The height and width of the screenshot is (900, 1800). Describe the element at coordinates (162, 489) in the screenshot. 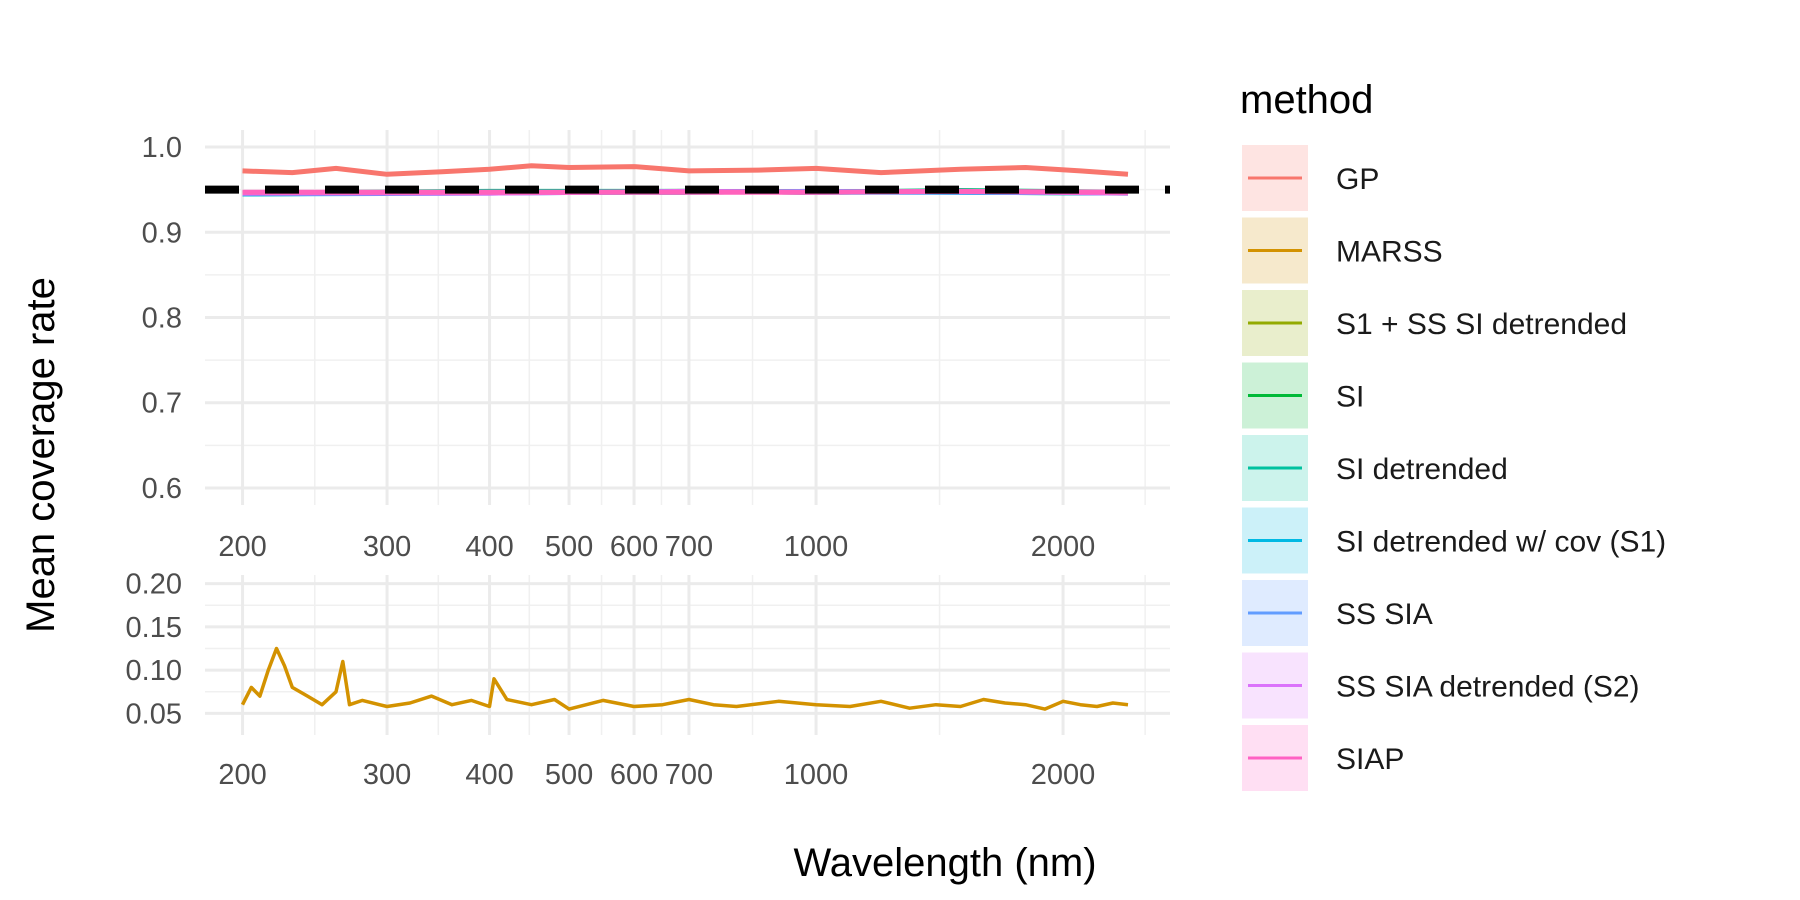

I see `y-tick-label: 0.6` at that location.